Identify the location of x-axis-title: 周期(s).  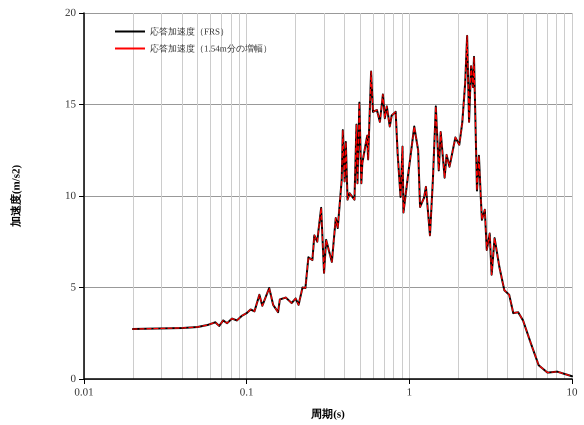
(328, 414).